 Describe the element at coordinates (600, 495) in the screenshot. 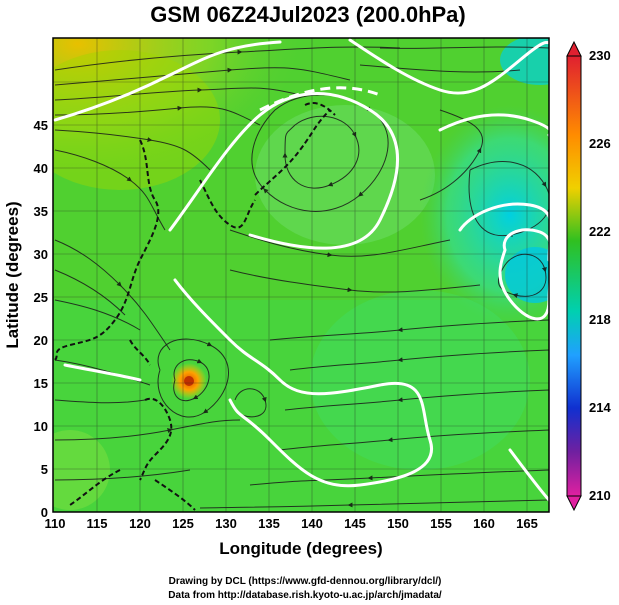

I see `colorbar-tick: 210` at that location.